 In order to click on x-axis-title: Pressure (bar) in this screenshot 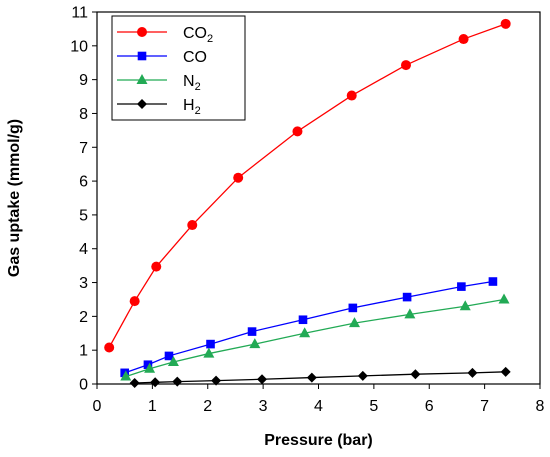, I will do `click(318, 440)`.